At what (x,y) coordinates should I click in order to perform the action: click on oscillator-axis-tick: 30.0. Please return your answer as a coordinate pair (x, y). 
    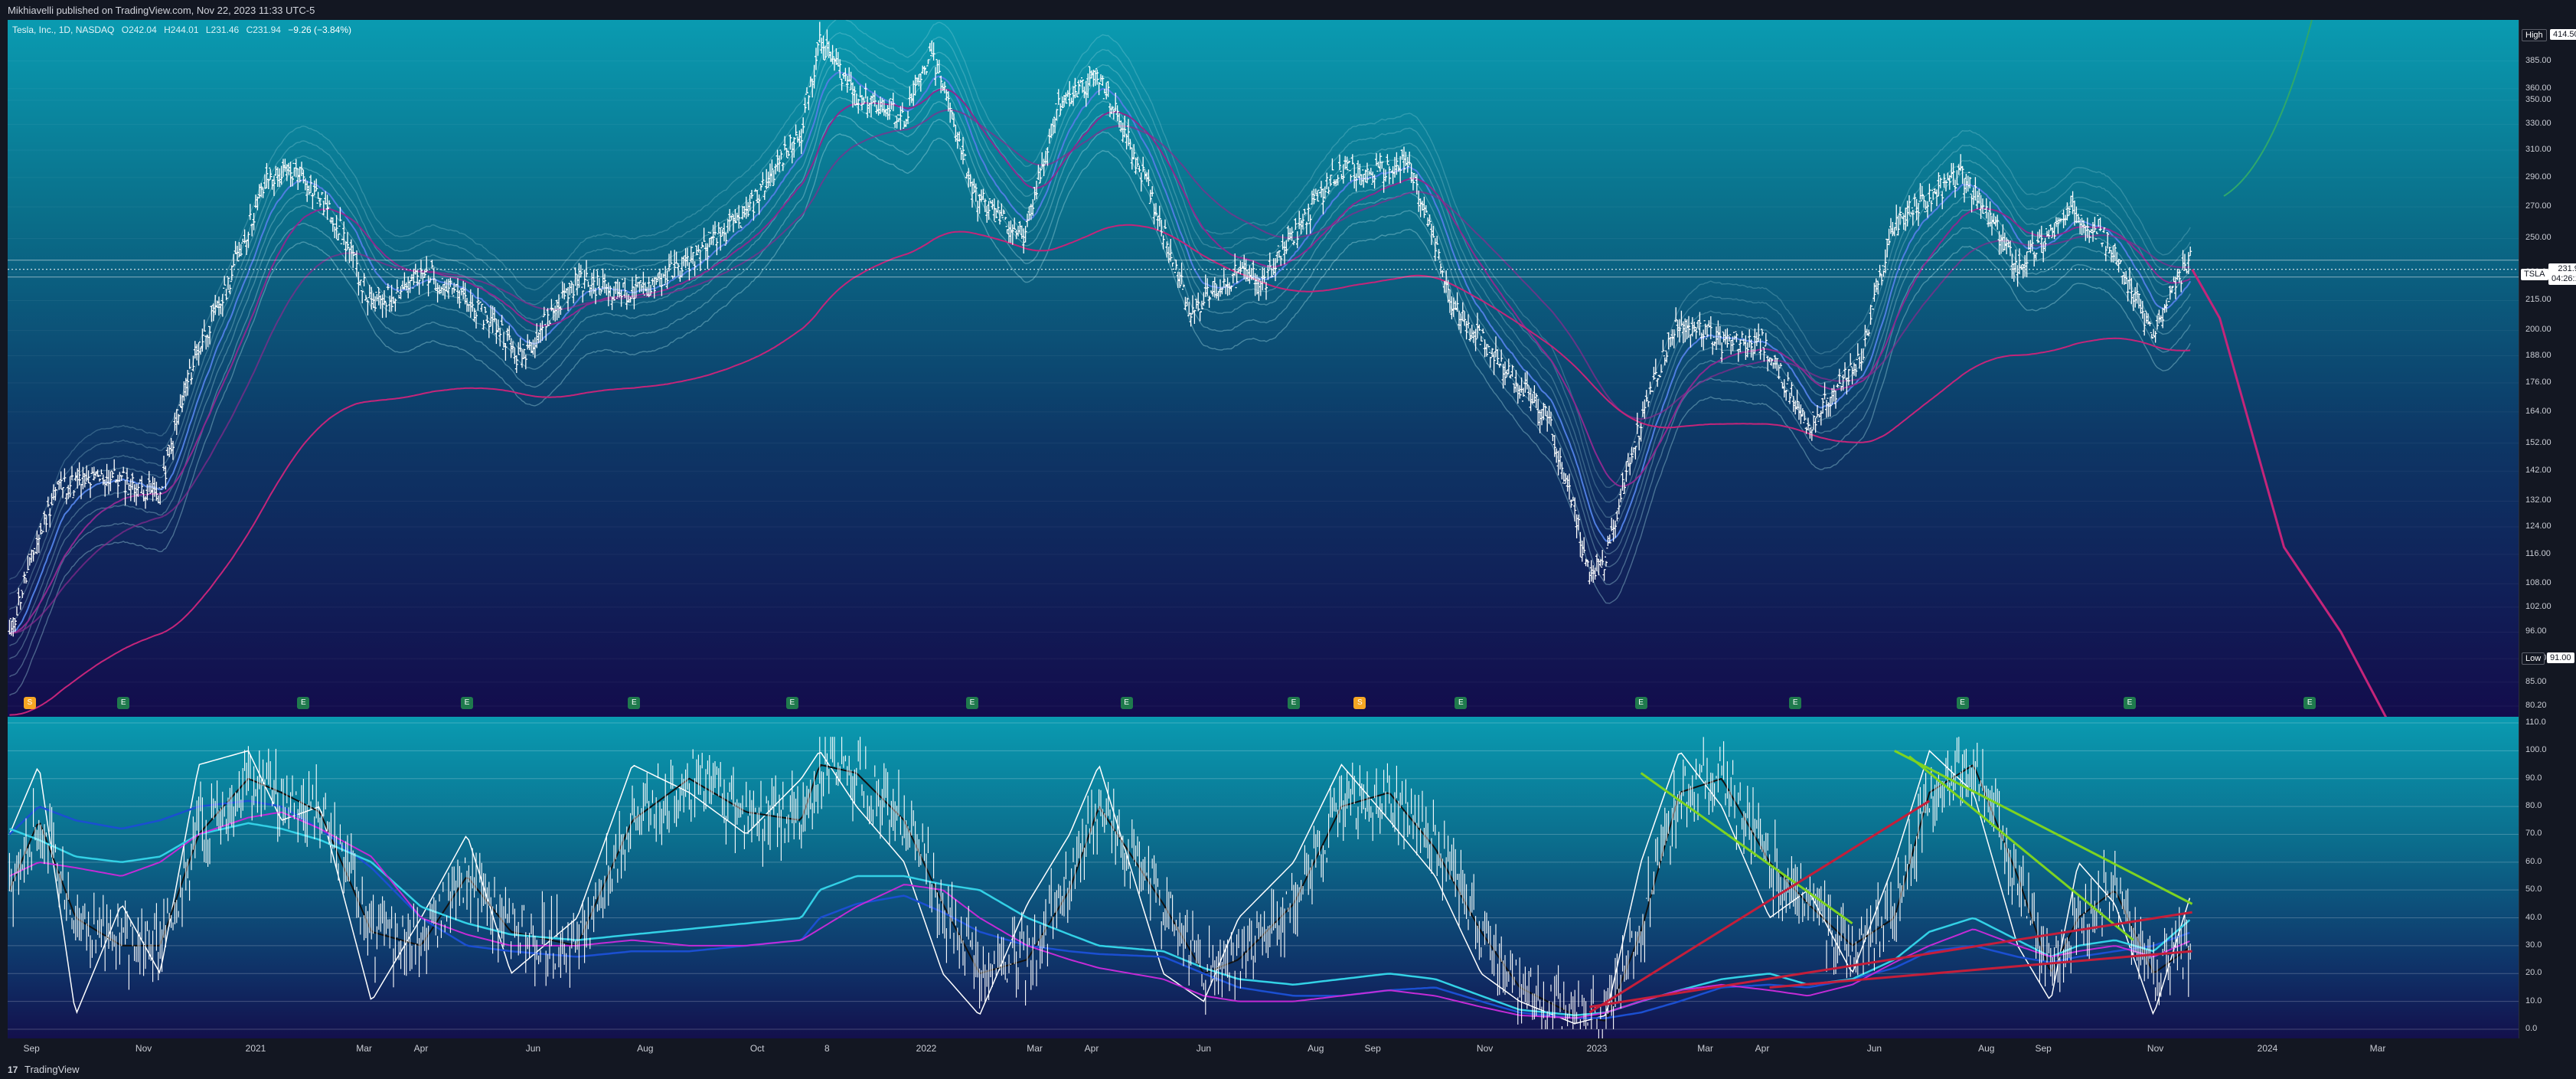
    Looking at the image, I should click on (2533, 945).